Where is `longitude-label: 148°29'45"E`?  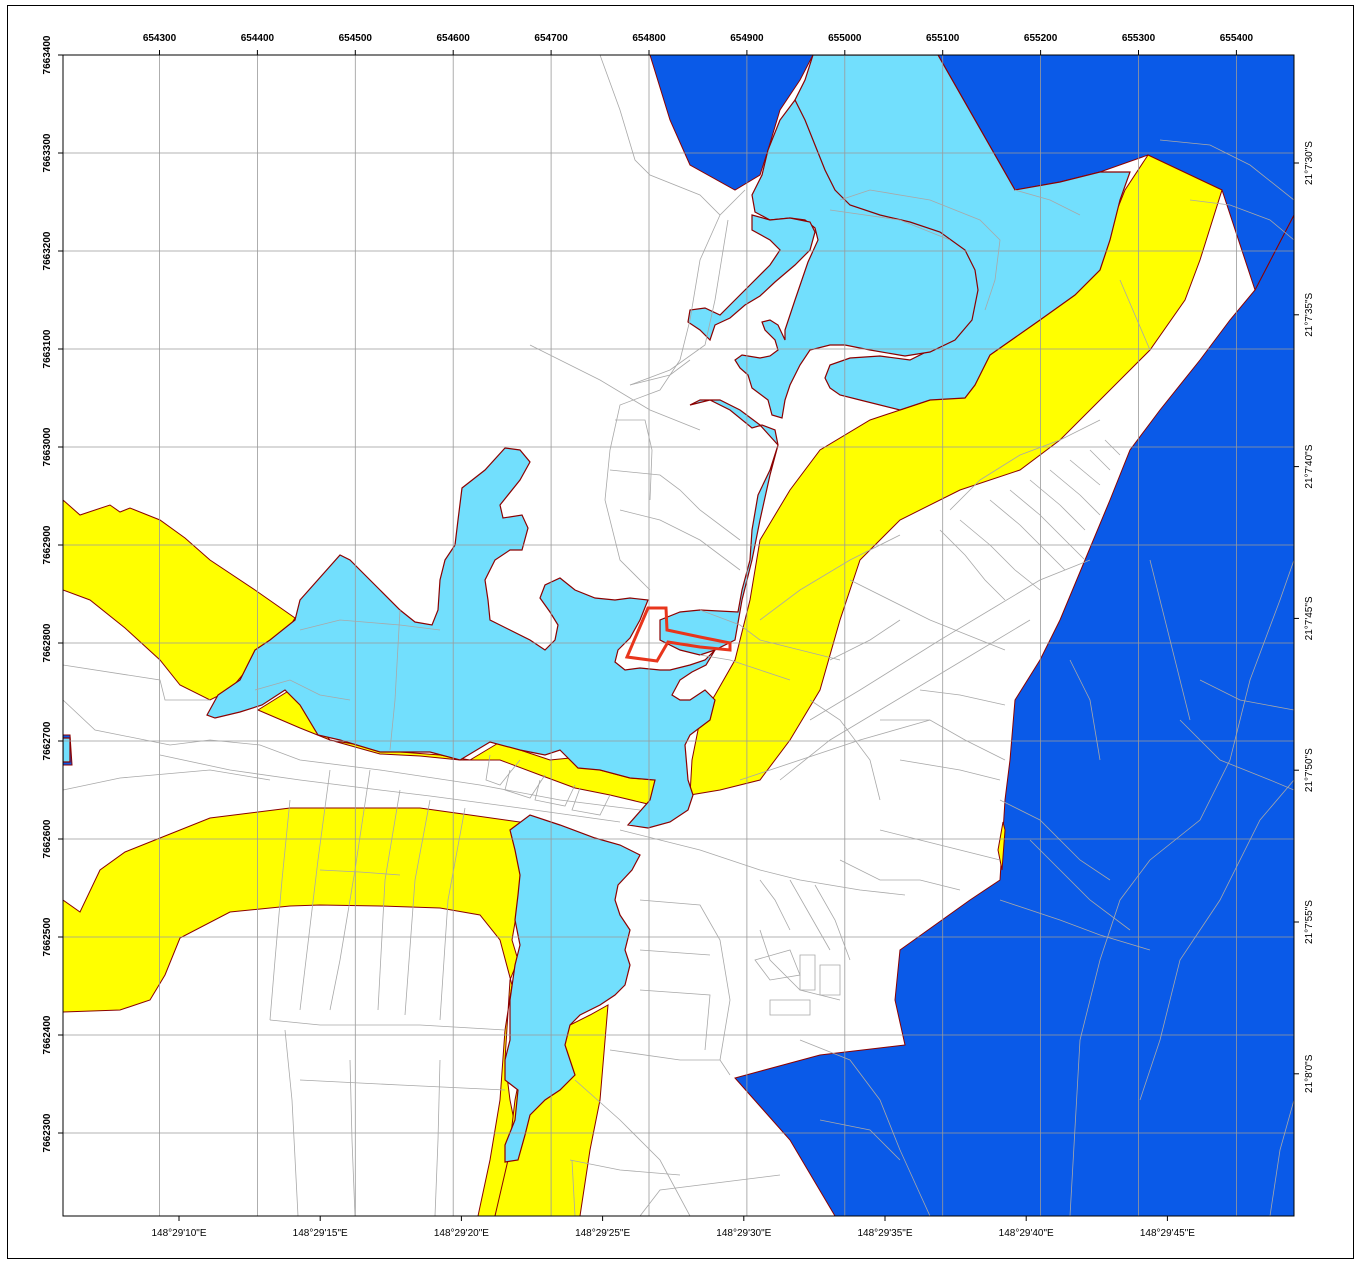
longitude-label: 148°29'45"E is located at coordinates (1167, 1233).